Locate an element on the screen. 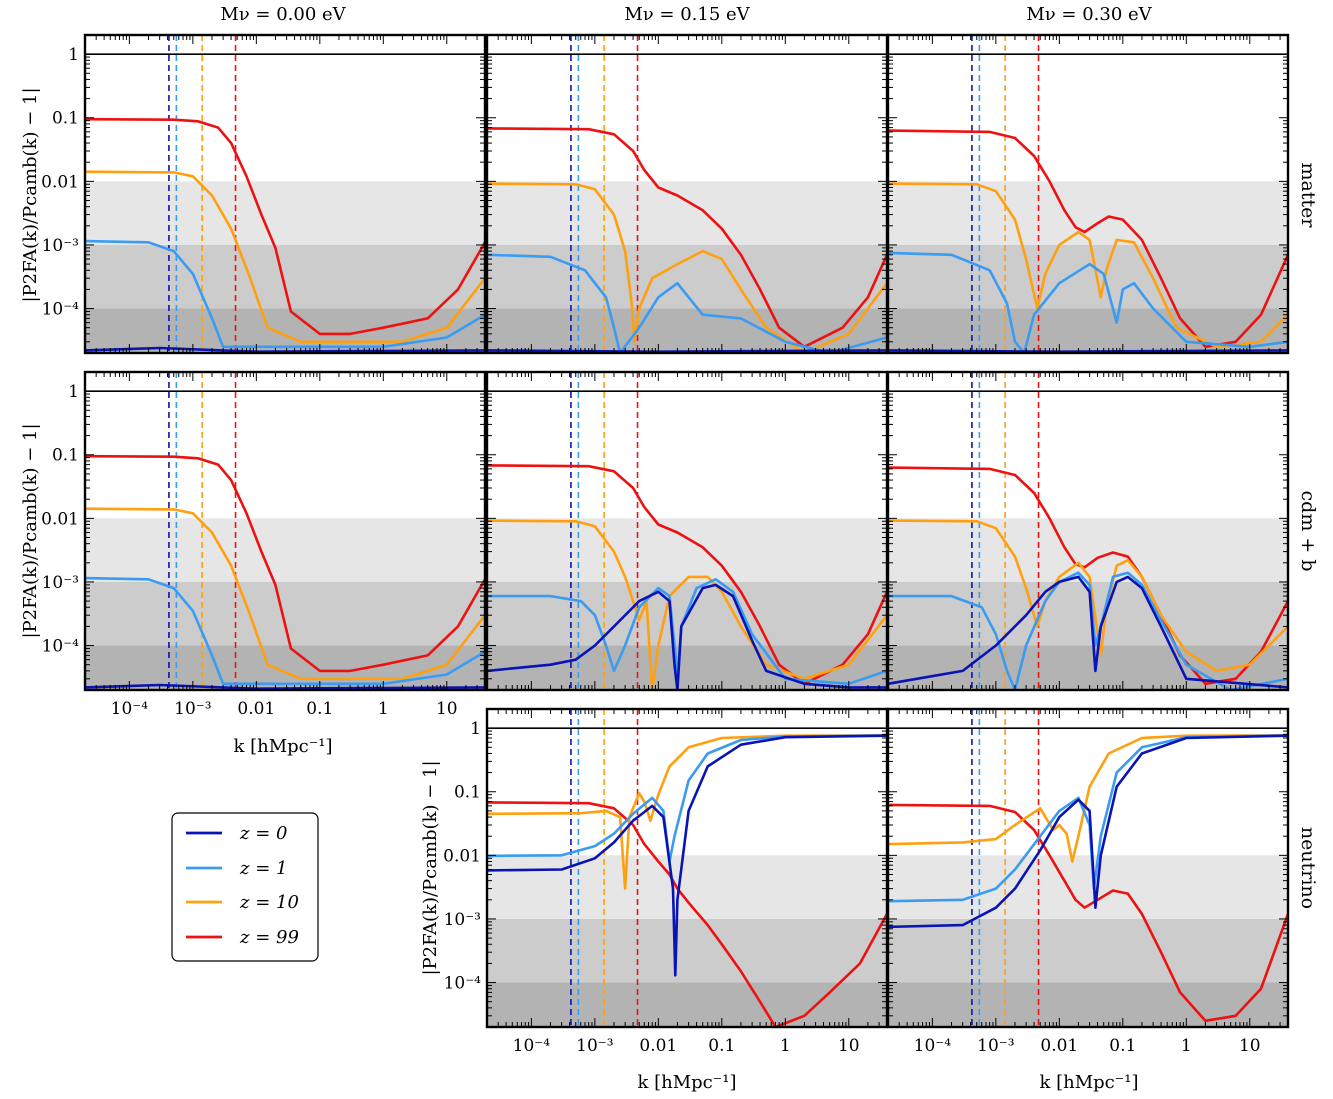 This screenshot has height=1099, width=1333. xlabel-col-0: k [hMpc⁻¹] is located at coordinates (282, 746).